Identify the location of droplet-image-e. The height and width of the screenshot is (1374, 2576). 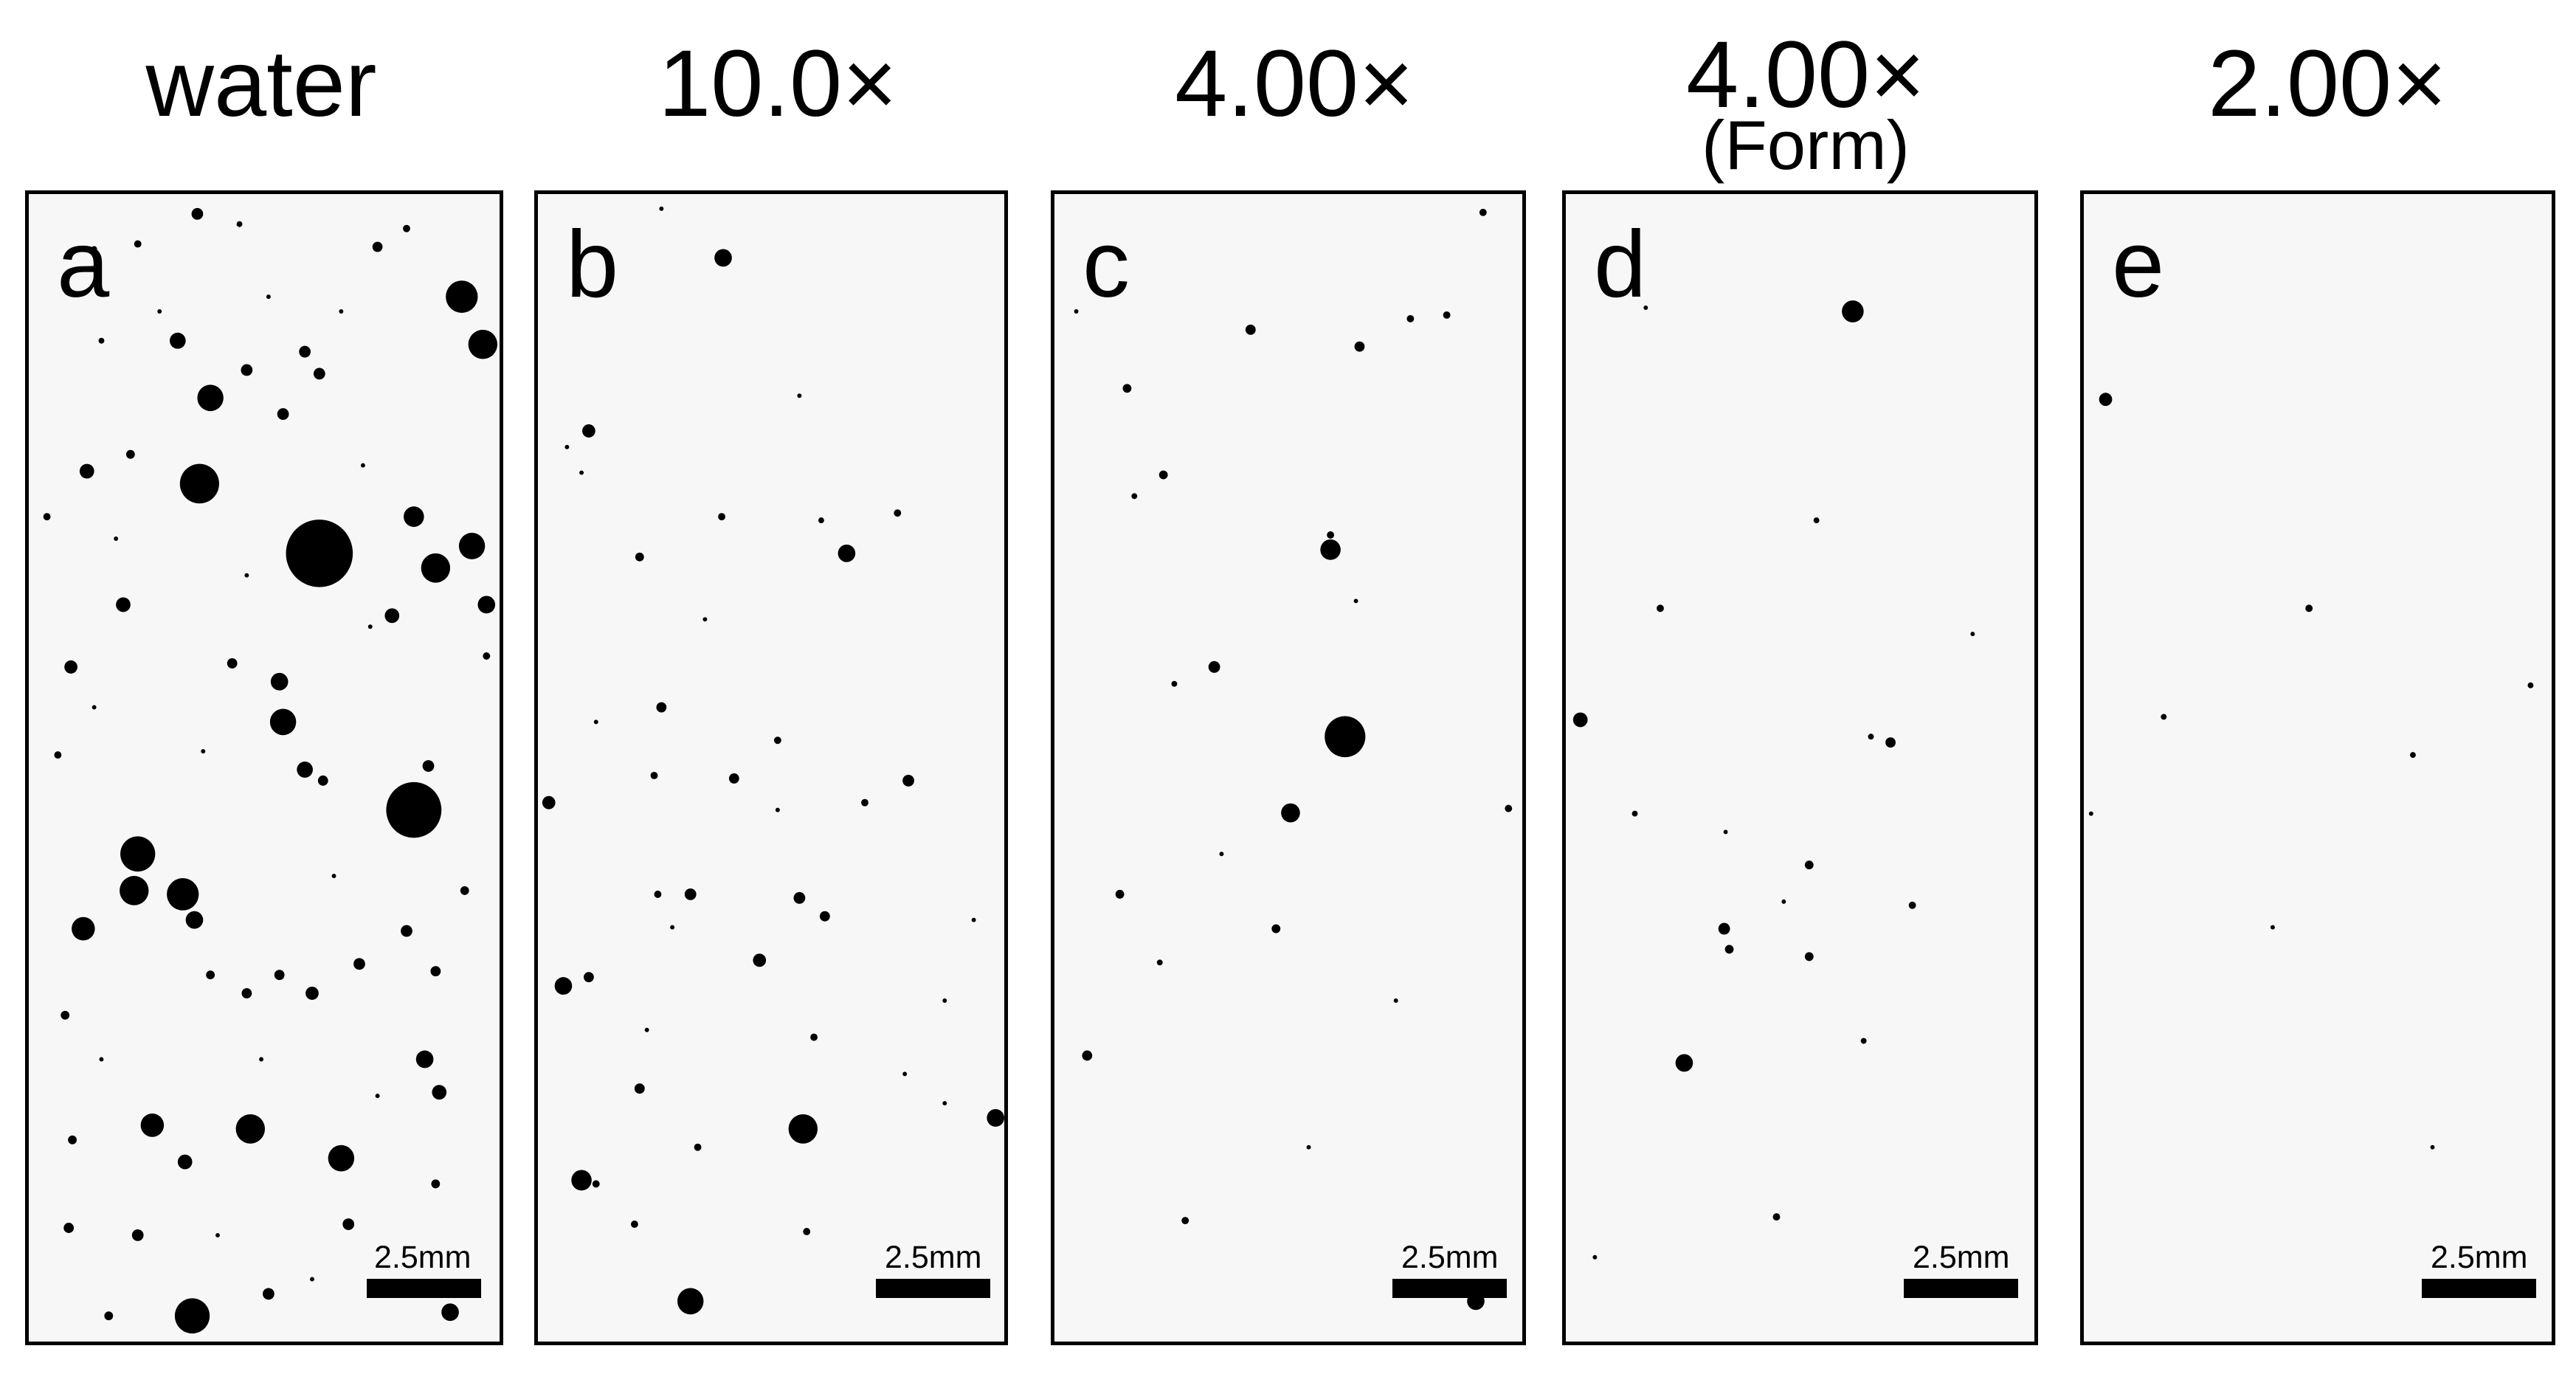
(2311, 771).